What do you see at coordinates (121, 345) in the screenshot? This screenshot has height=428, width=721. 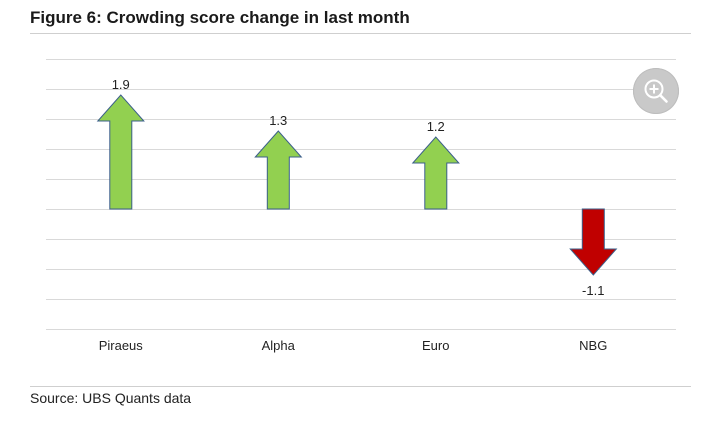 I see `category-label-piraeus: Piraeus` at bounding box center [121, 345].